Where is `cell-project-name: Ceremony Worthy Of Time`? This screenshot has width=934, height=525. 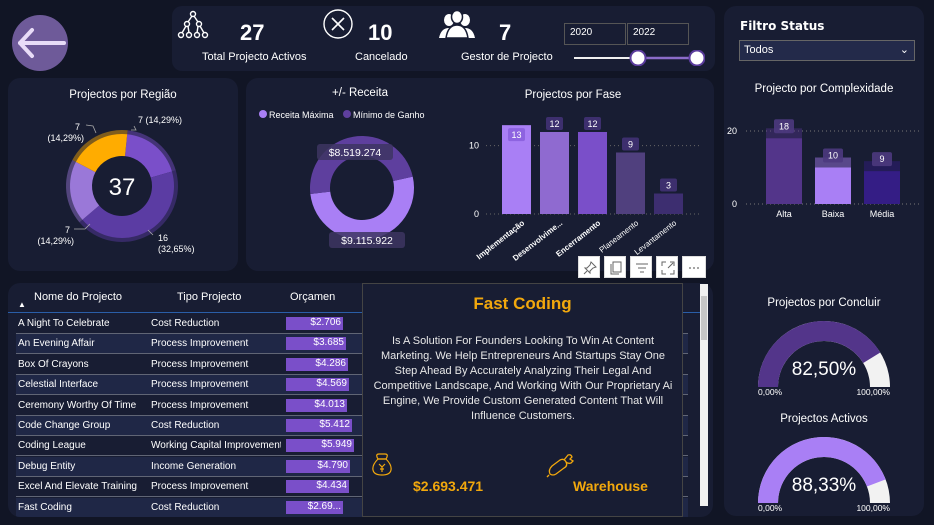
cell-project-name: Ceremony Worthy Of Time is located at coordinates (77, 405).